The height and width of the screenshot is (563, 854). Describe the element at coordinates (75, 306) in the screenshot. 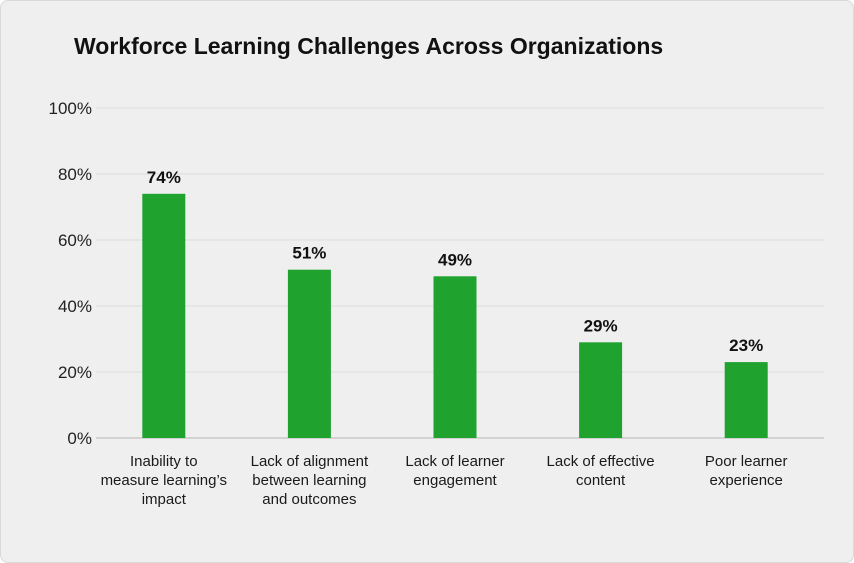

I see `y-tick-label: 40%` at that location.